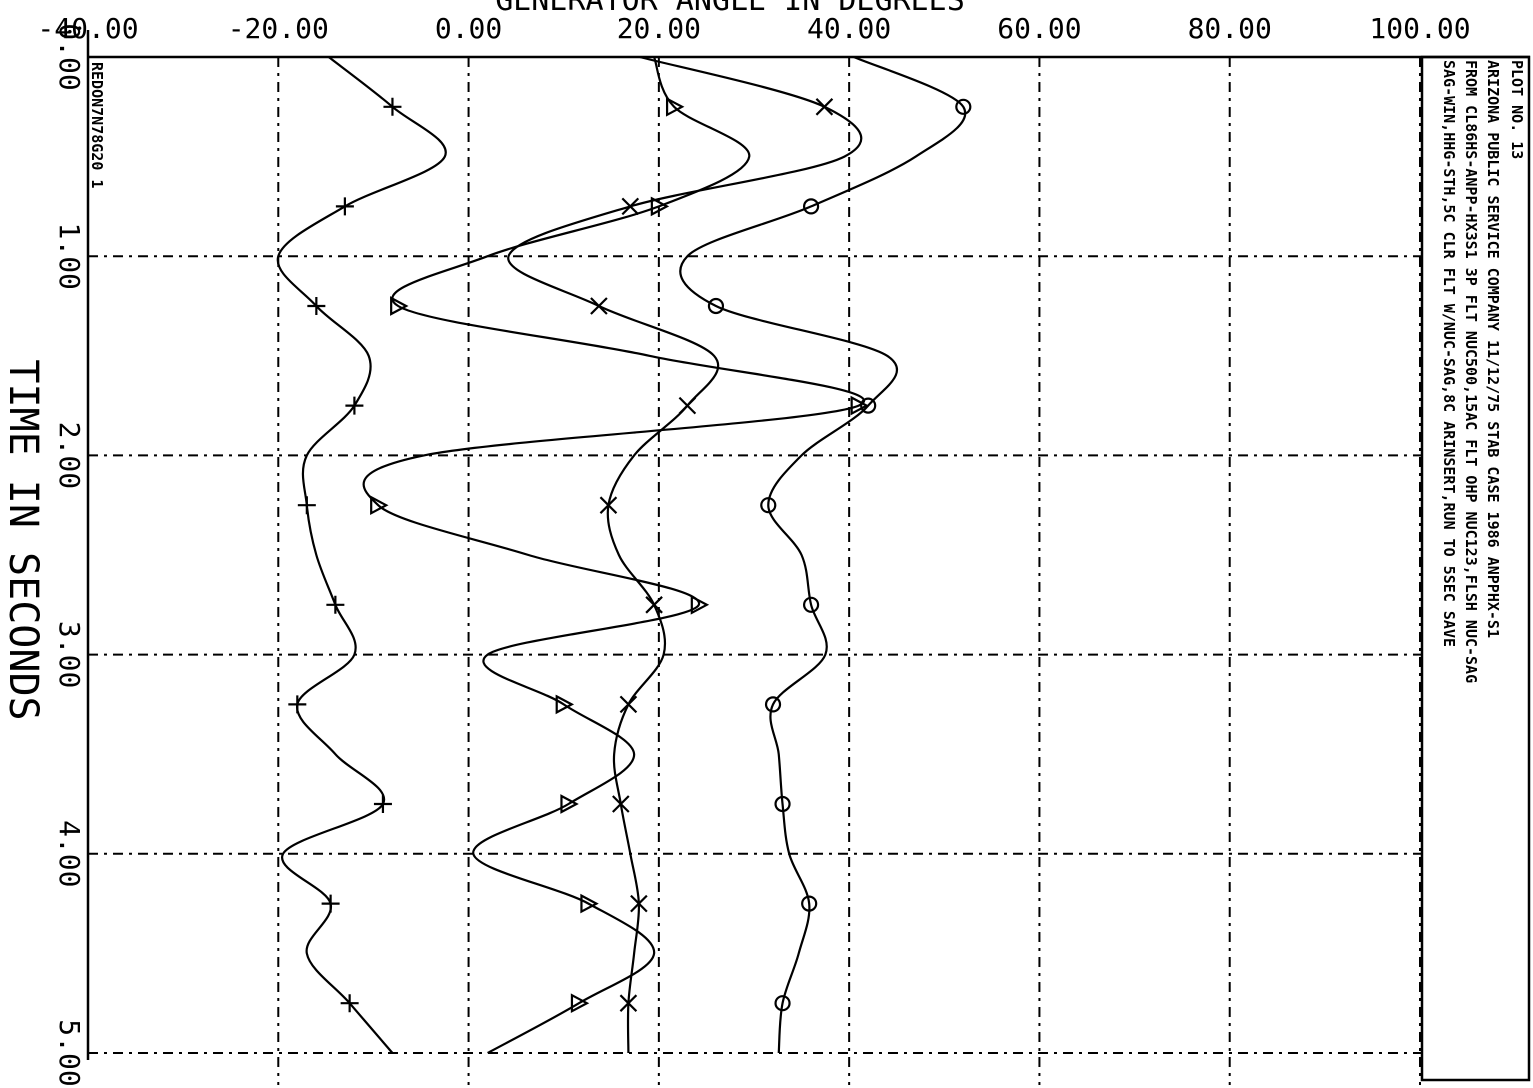 The image size is (1533, 1088). What do you see at coordinates (278, 28) in the screenshot?
I see `y-tick-label: -20.00` at bounding box center [278, 28].